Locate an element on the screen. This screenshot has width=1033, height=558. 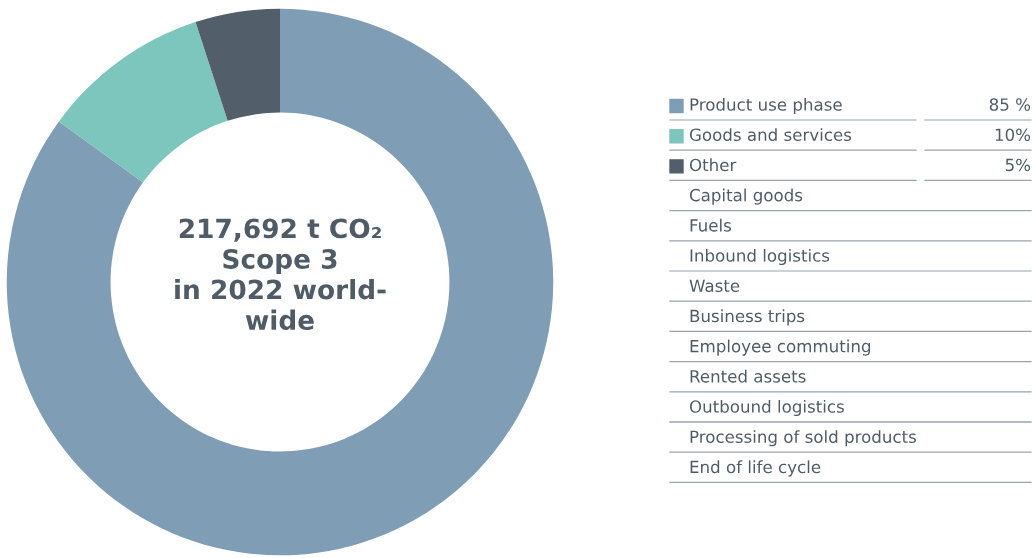
text: Waste is located at coordinates (714, 286).